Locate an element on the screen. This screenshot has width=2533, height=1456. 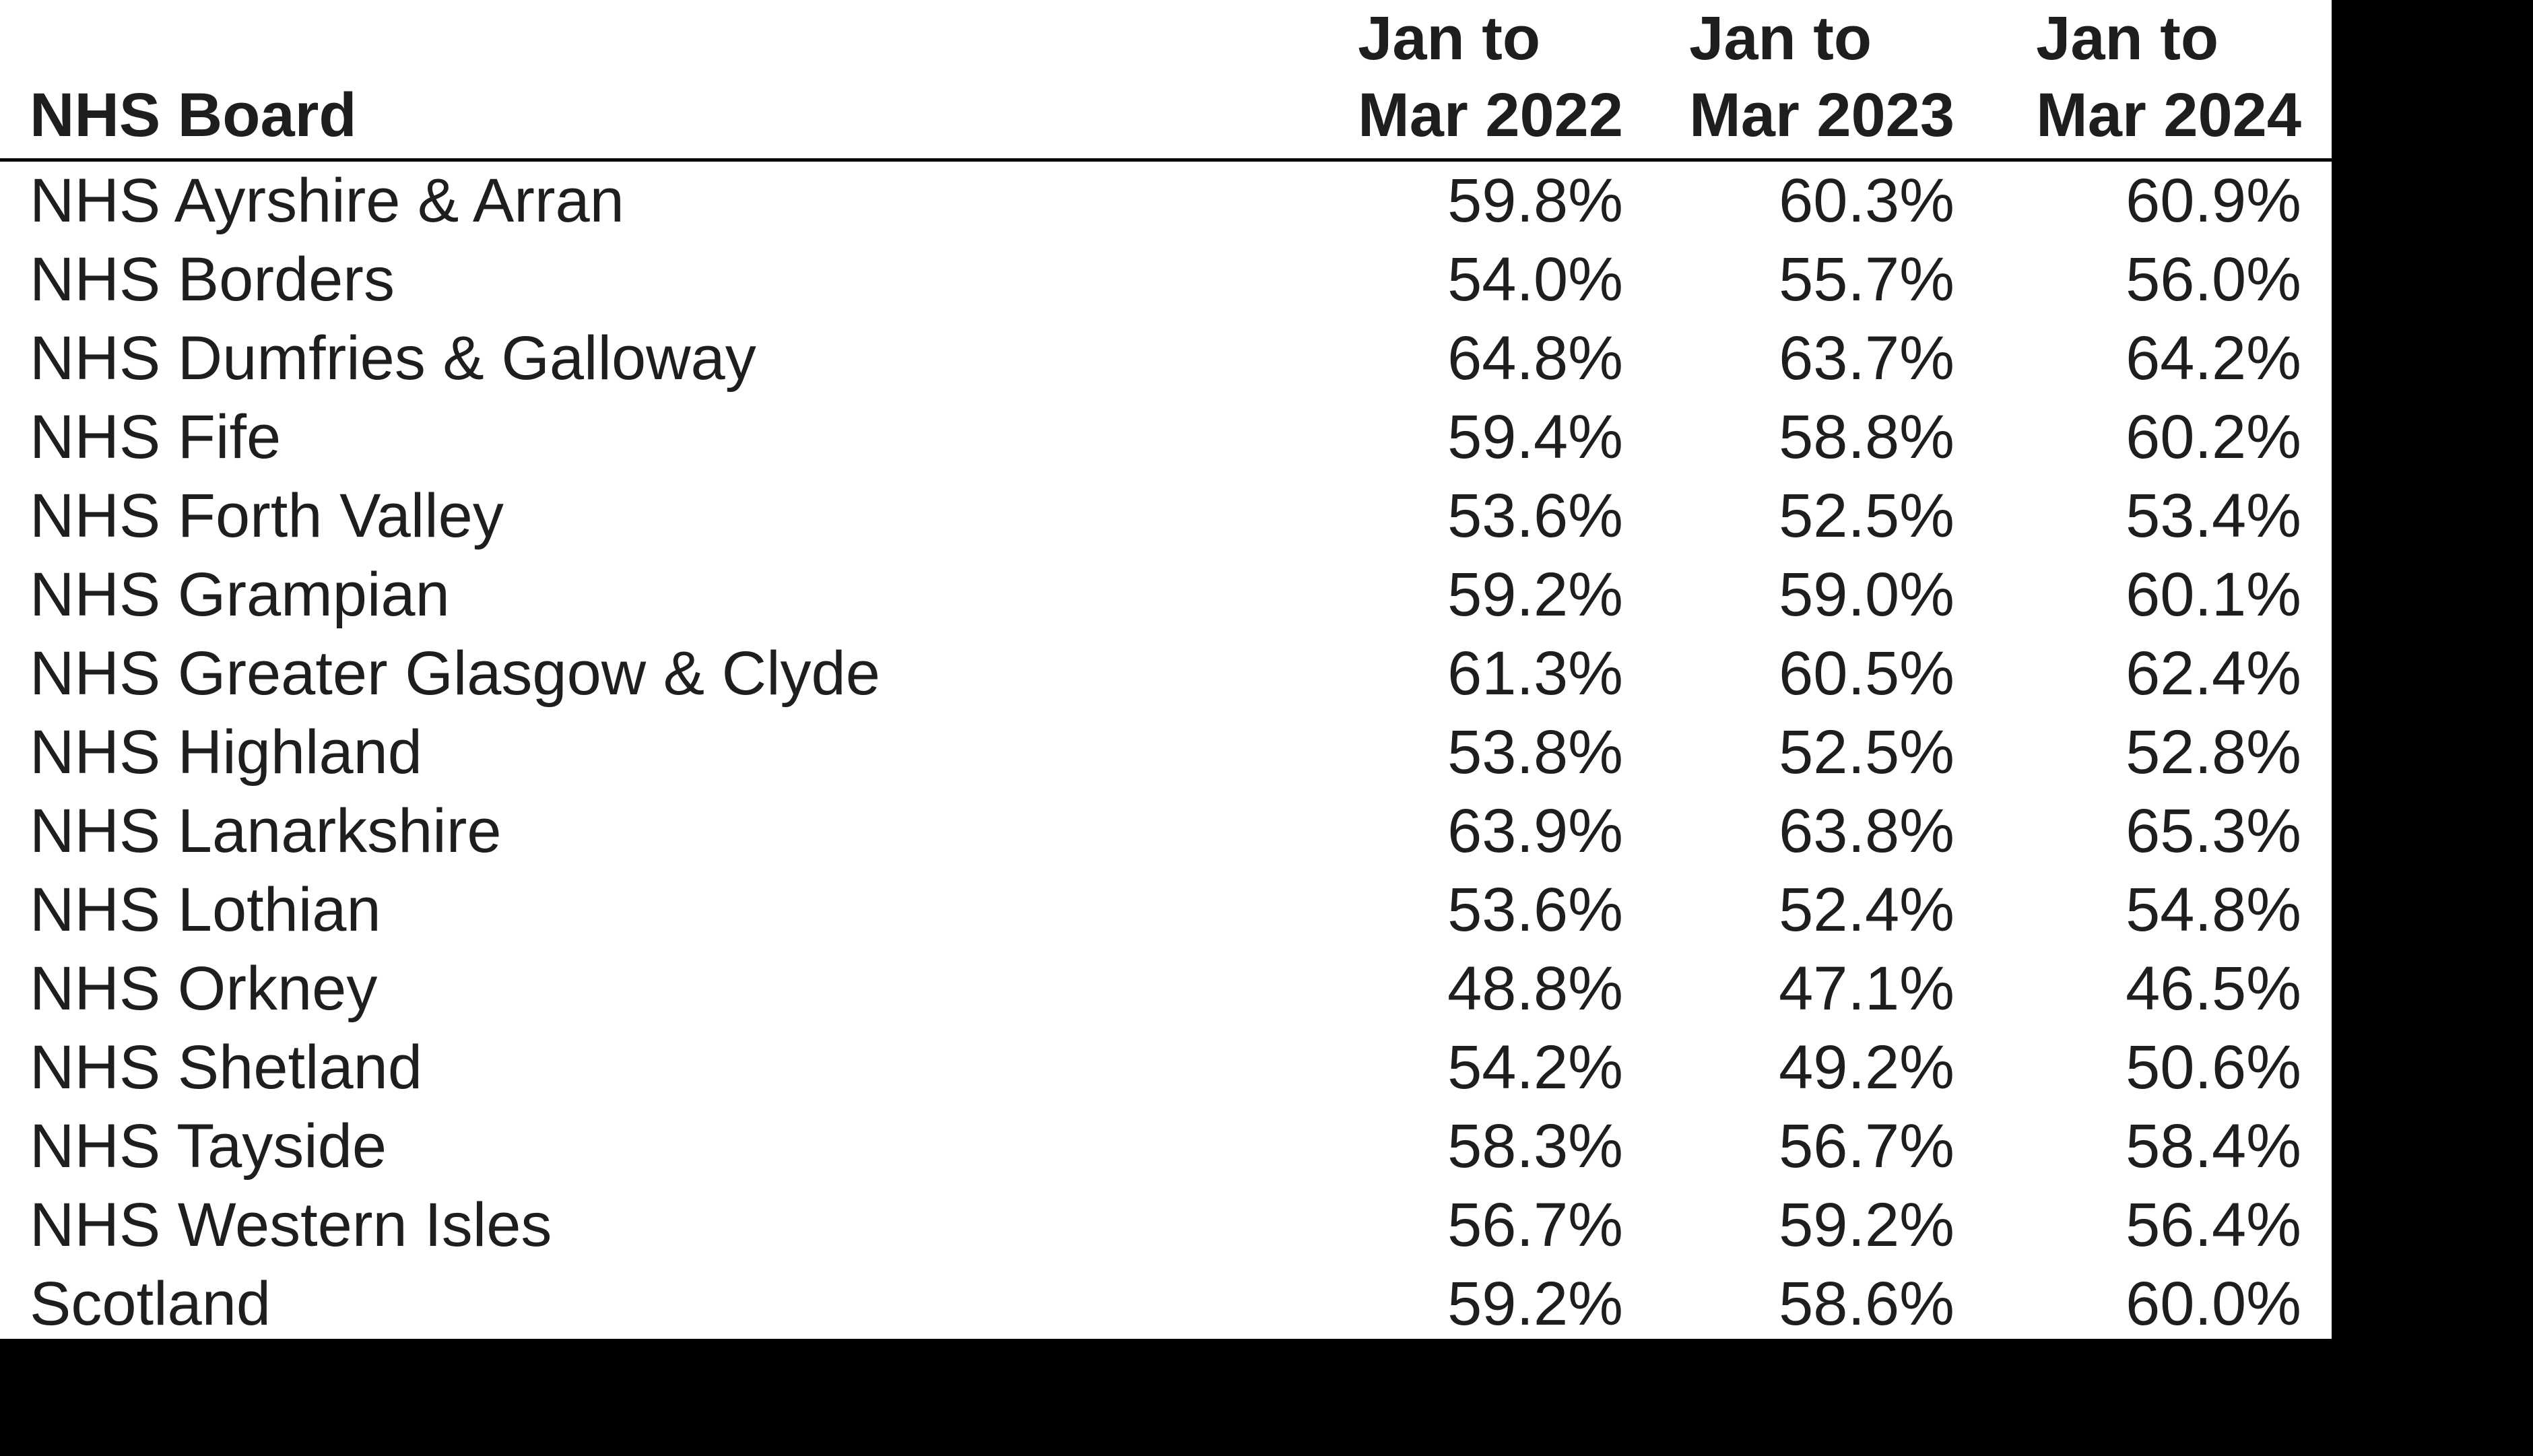
value-2022-cell: 59.8% is located at coordinates (1535, 201).